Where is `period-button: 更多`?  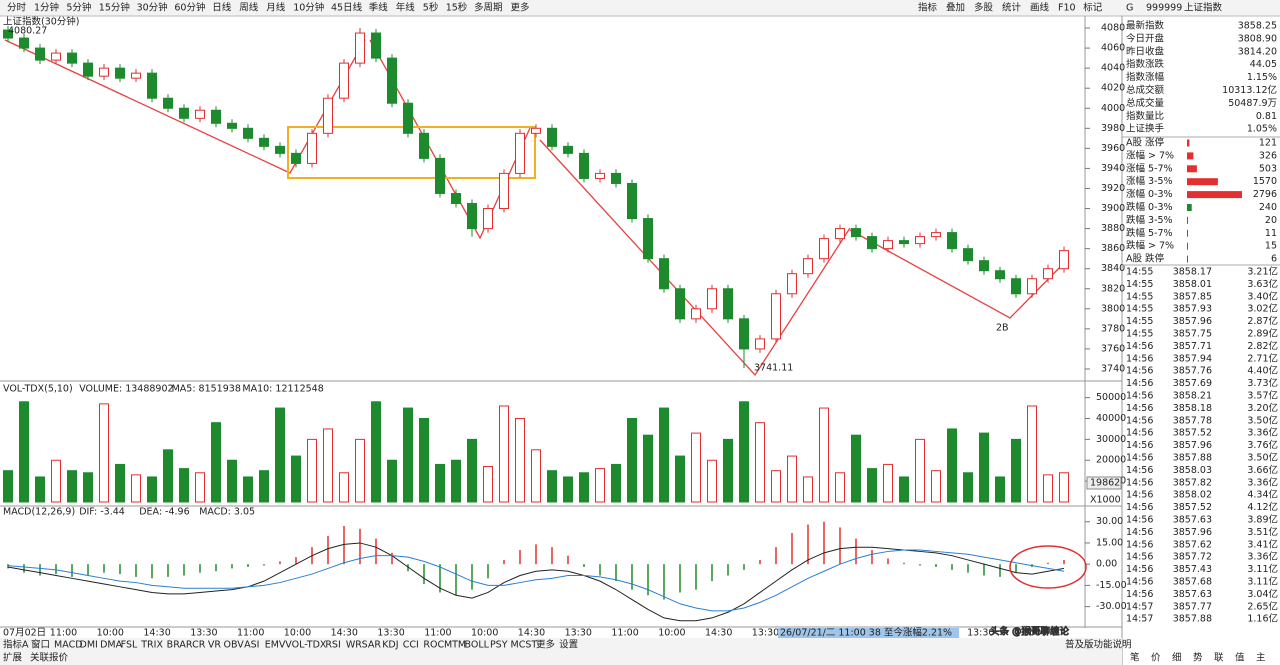
period-button: 更多 is located at coordinates (520, 8).